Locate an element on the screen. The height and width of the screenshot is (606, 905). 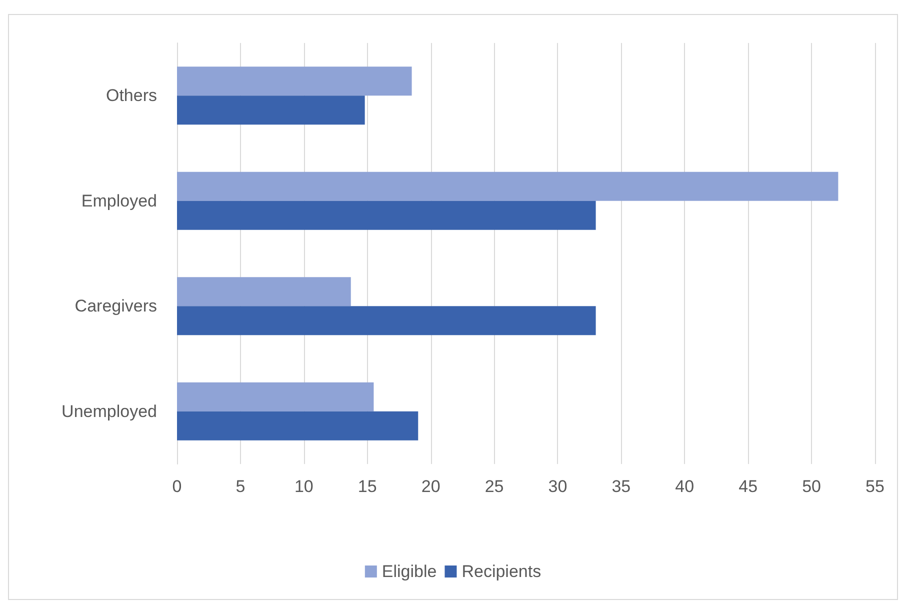
x-tick-label: 20 is located at coordinates (430, 486).